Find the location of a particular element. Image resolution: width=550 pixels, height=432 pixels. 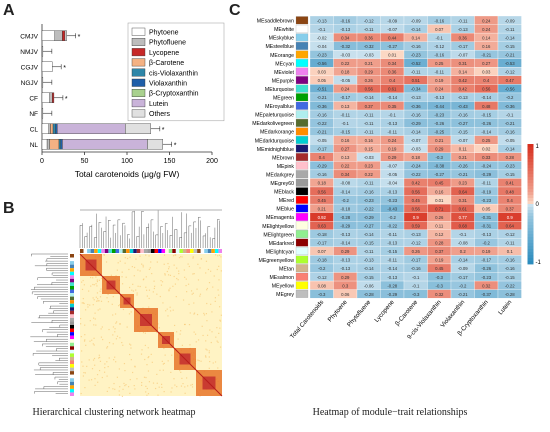

heatmap-cell-value: -0.08 is located at coordinates (463, 243).